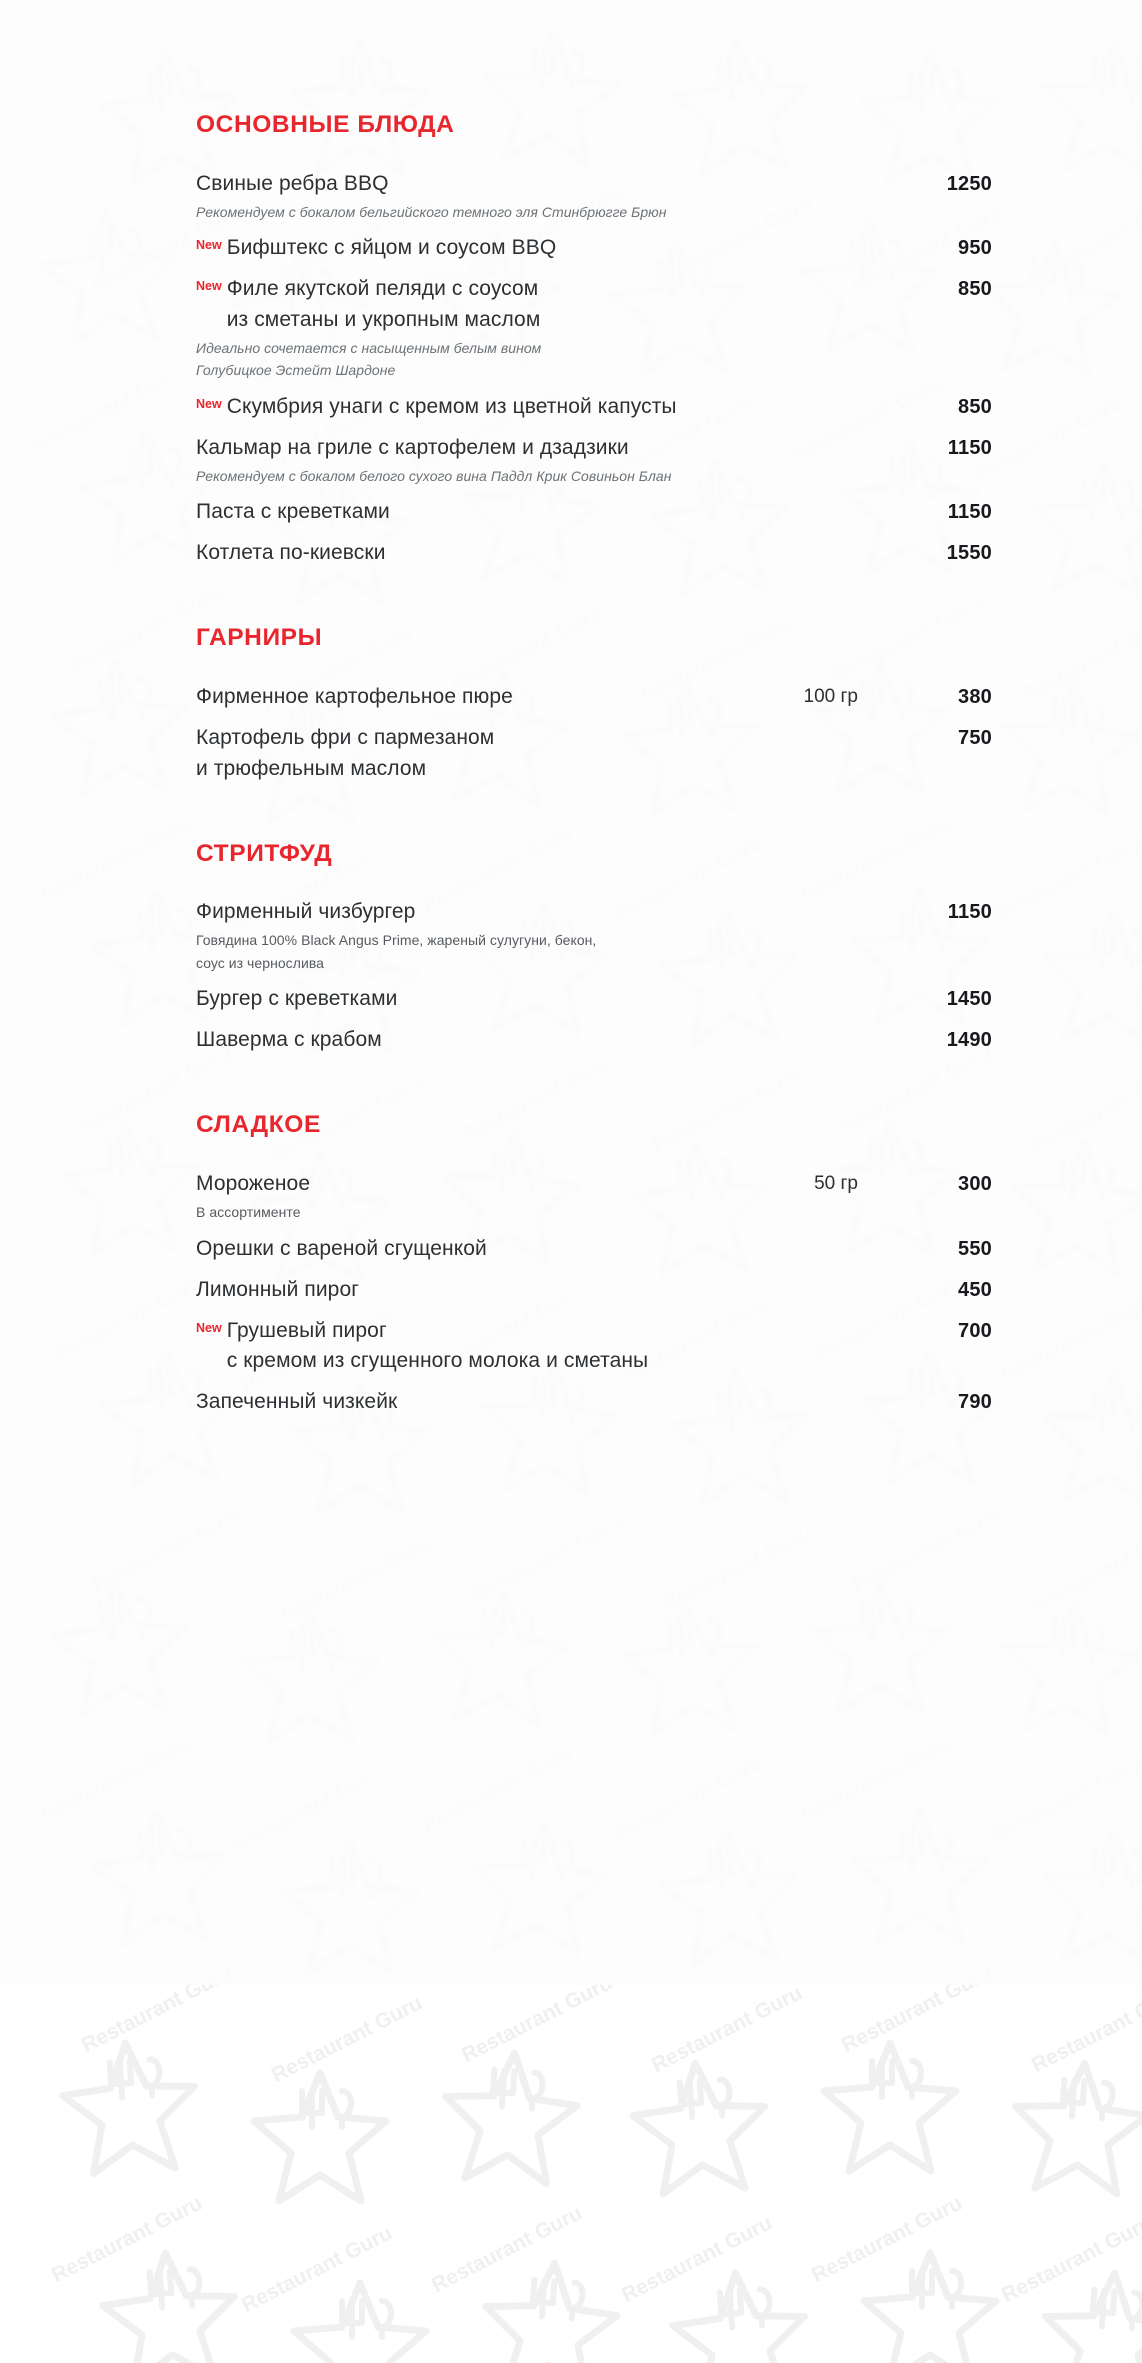 The height and width of the screenshot is (2363, 1142). Describe the element at coordinates (306, 912) in the screenshot. I see `menu-item-name: Фирменный чизбургер` at that location.